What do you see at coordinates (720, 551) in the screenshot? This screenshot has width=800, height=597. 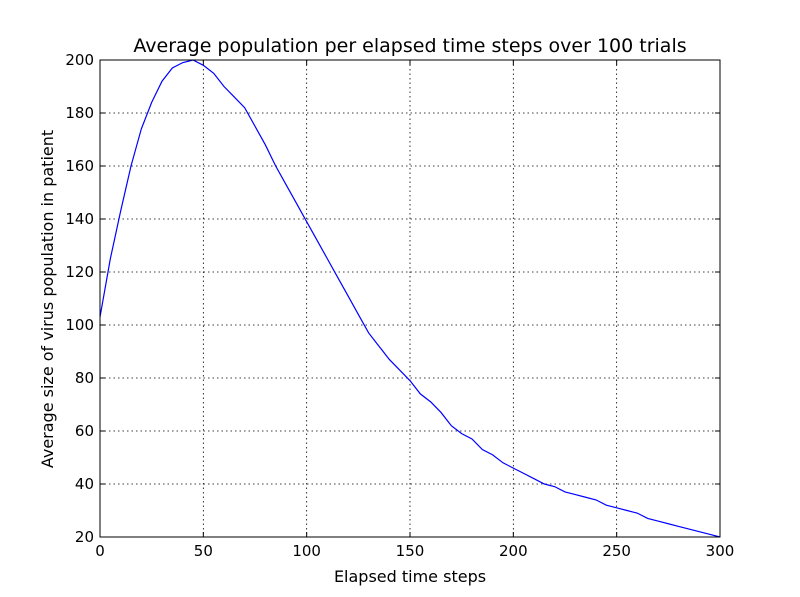 I see `x-tick-label: 300` at bounding box center [720, 551].